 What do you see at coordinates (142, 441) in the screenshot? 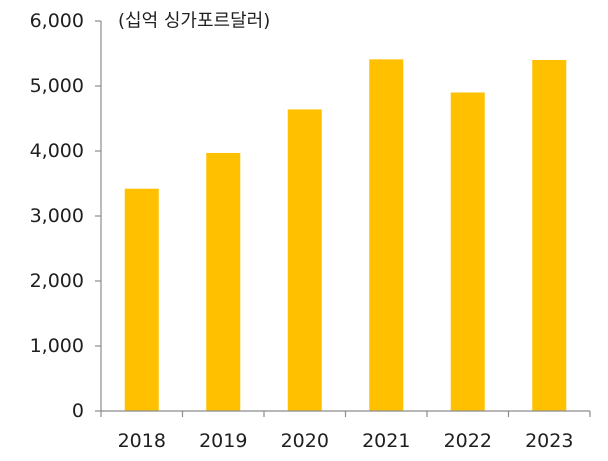
I see `x-tick-label: 2018` at bounding box center [142, 441].